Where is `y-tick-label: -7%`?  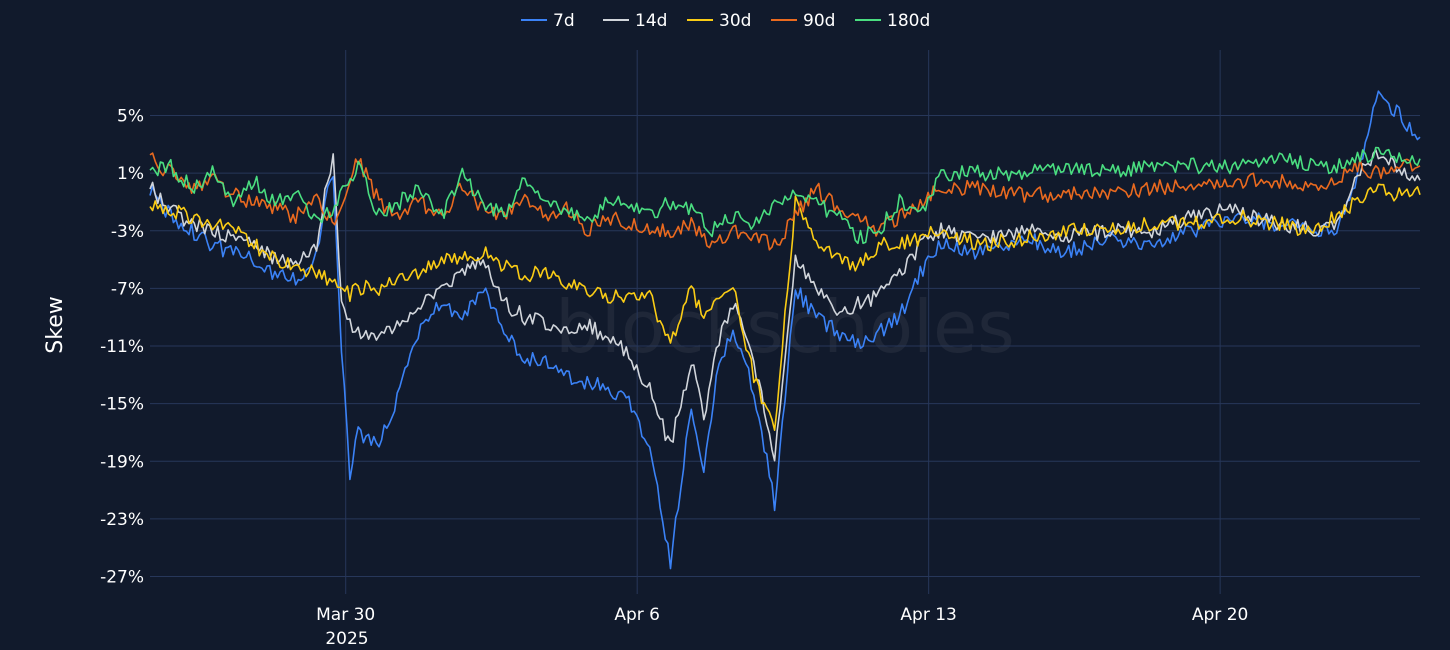
y-tick-label: -7% is located at coordinates (127, 289).